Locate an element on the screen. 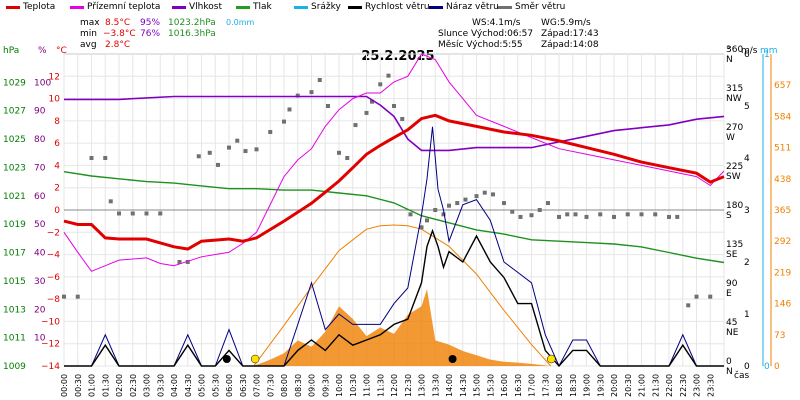 This screenshot has width=800, height=400. wind-speed-info: WS:4.1m/s is located at coordinates (496, 23).